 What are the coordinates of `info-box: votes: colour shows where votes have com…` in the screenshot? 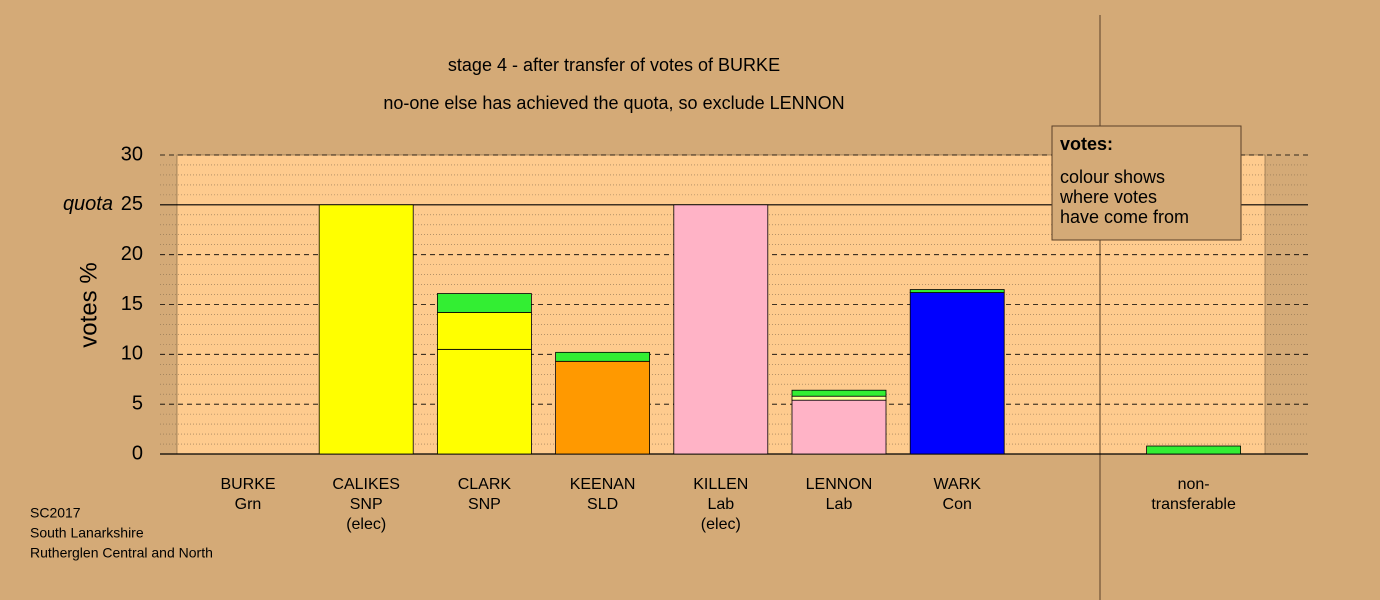 It's located at (1146, 183).